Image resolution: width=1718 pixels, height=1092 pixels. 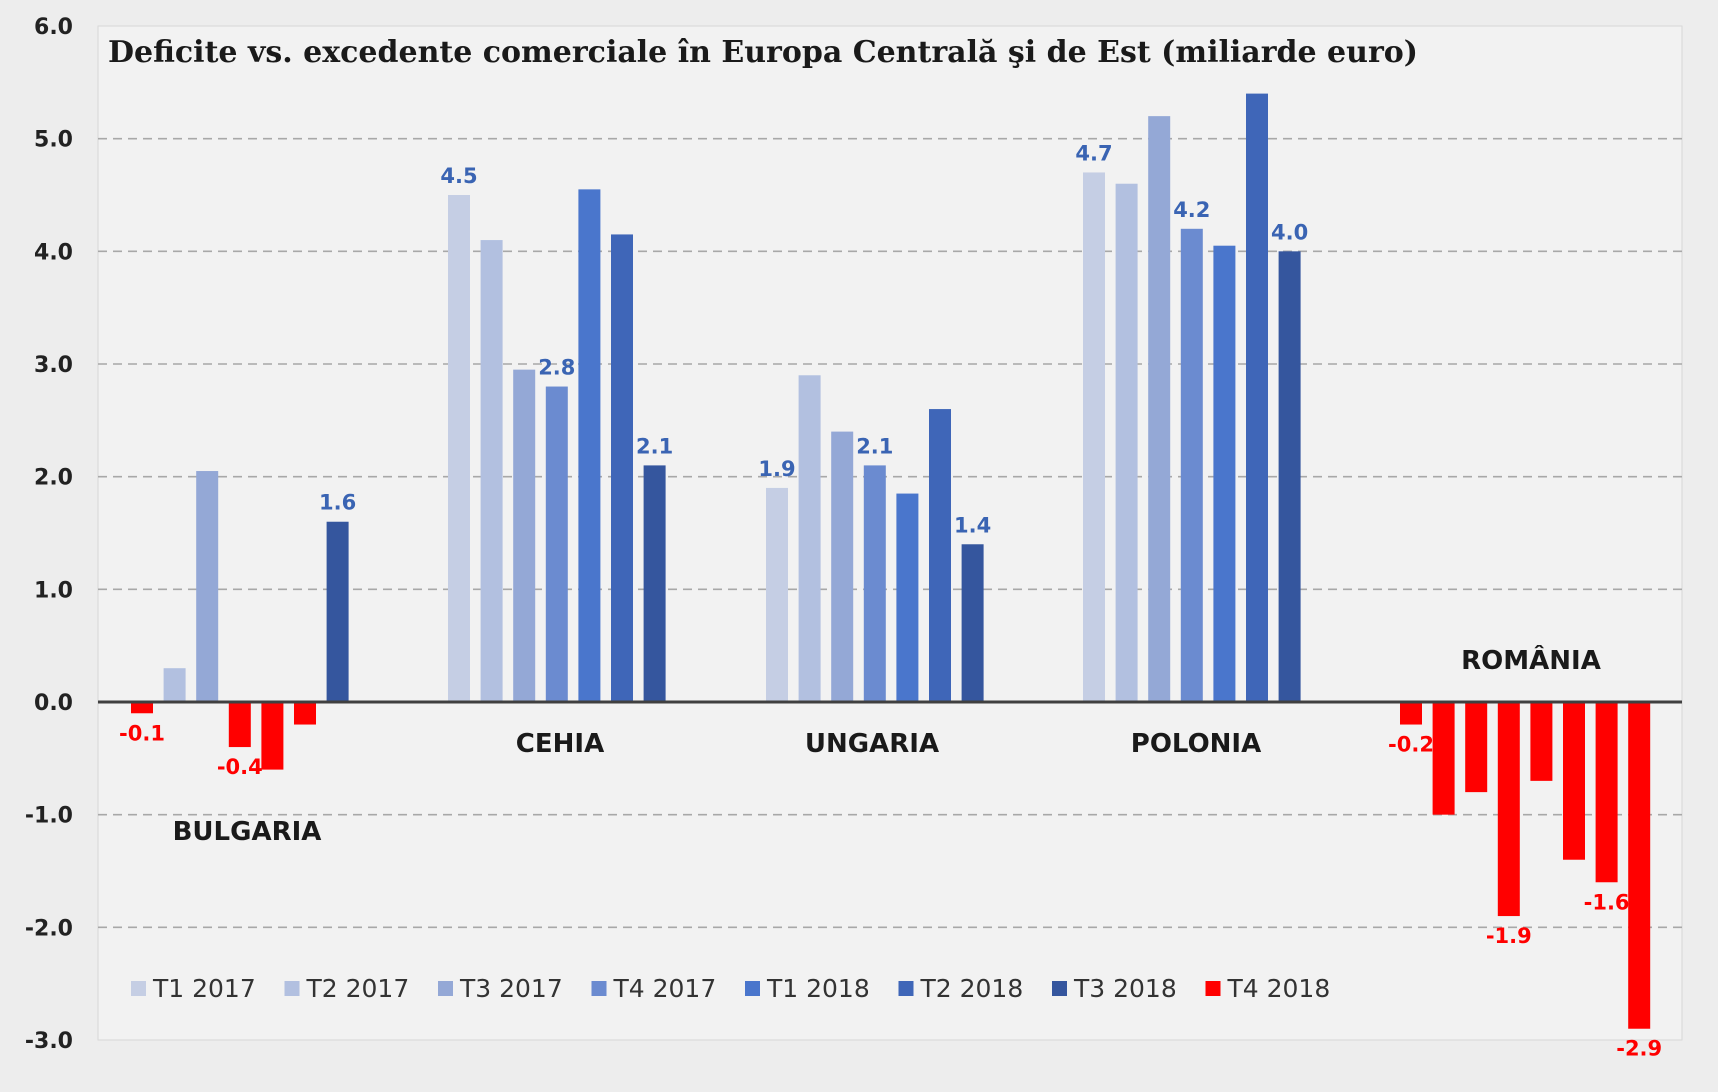 What do you see at coordinates (337, 503) in the screenshot?
I see `data-label: 1.6` at bounding box center [337, 503].